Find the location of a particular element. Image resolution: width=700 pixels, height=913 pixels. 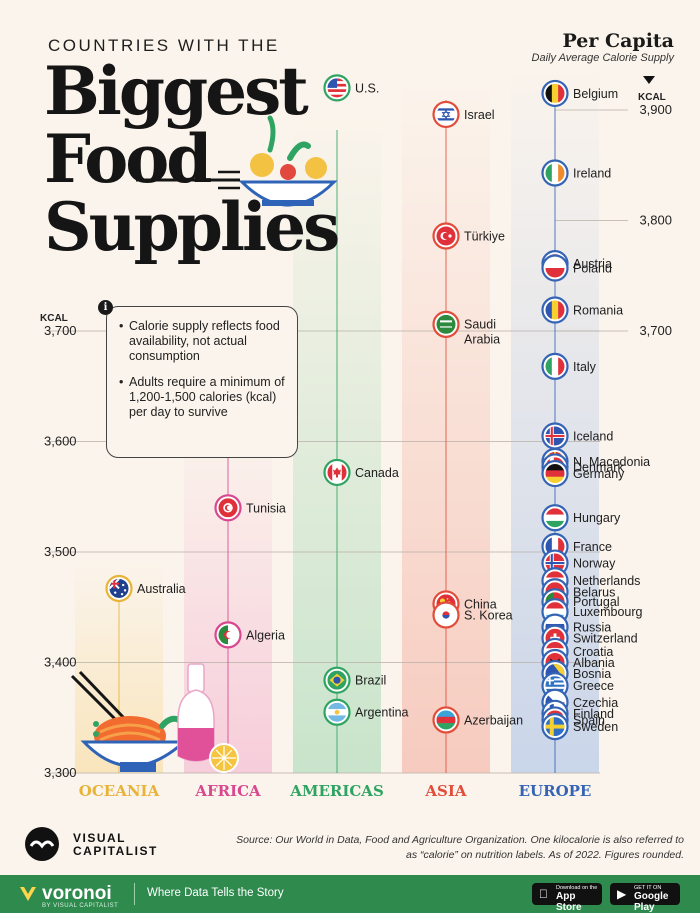

y-tick-label-right: 3,700 is located at coordinates (655, 330).